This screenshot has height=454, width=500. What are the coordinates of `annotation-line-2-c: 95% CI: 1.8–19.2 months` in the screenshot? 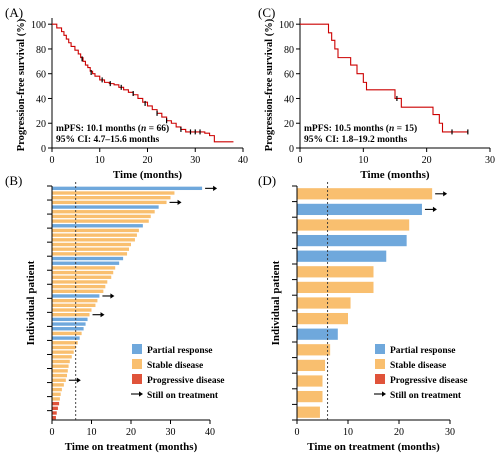 It's located at (355, 140).